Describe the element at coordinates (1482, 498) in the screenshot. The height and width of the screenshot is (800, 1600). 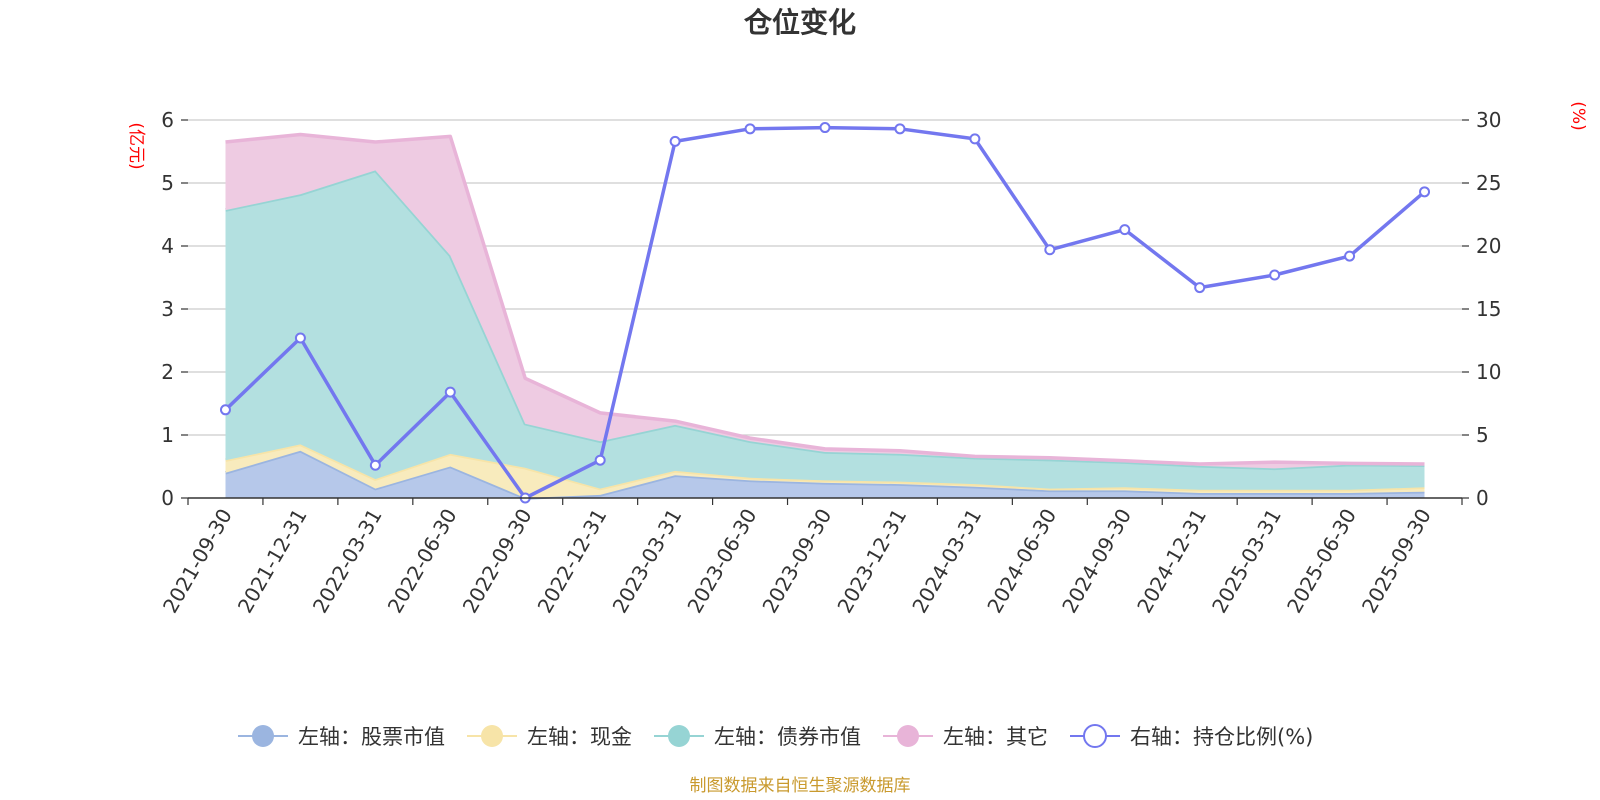
I see `right-axis-tick-label: 0` at that location.